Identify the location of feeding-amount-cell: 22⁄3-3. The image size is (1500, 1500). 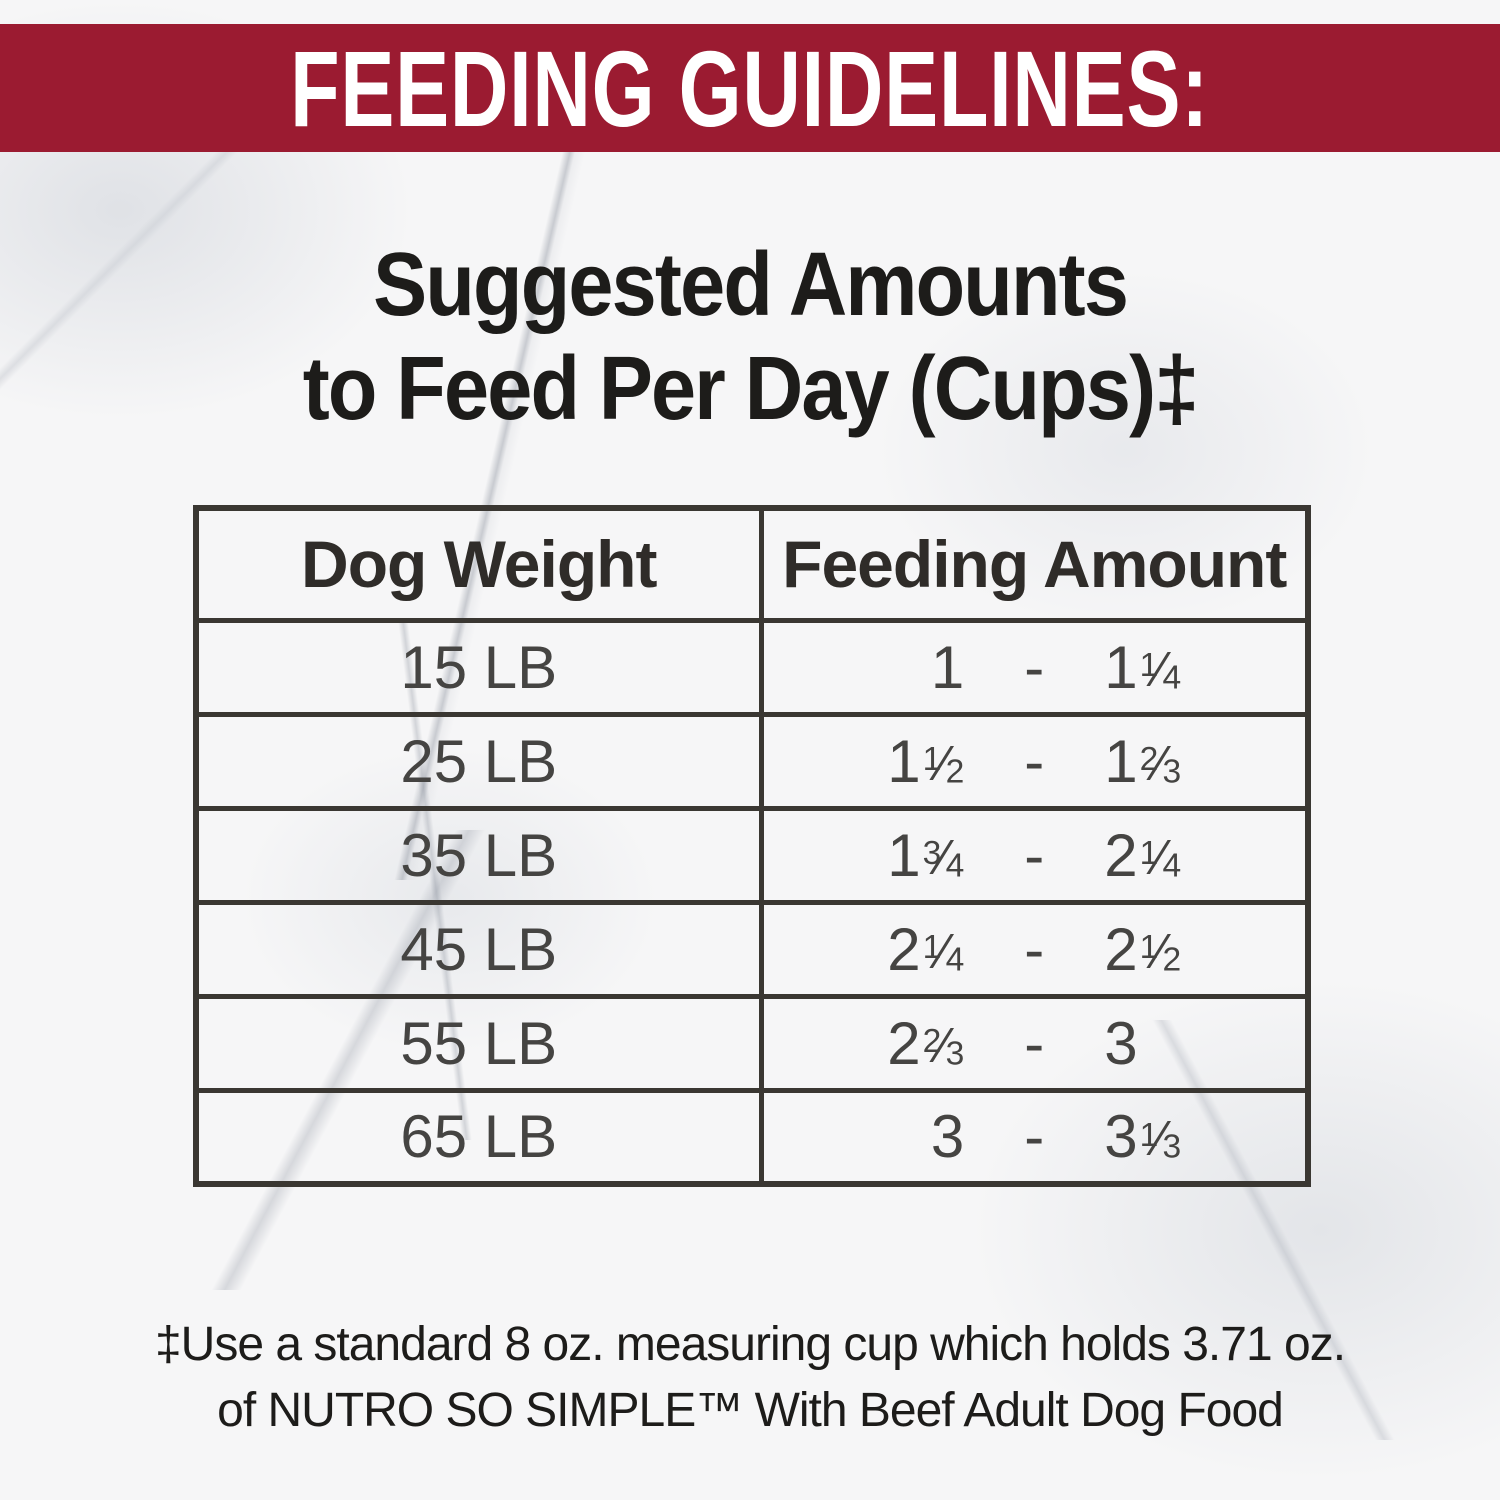
(1034, 1043).